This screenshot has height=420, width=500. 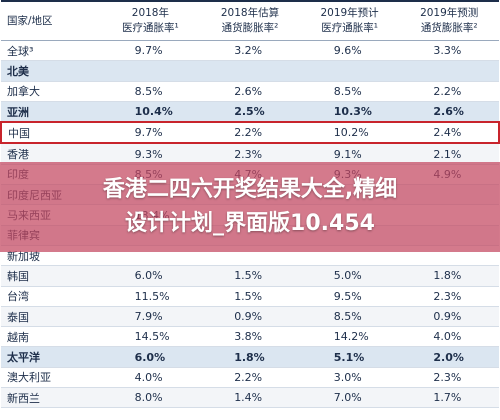 I want to click on table-row: 泰国 7.9% 0.9% 8.5% 0.9%, so click(x=250, y=317).